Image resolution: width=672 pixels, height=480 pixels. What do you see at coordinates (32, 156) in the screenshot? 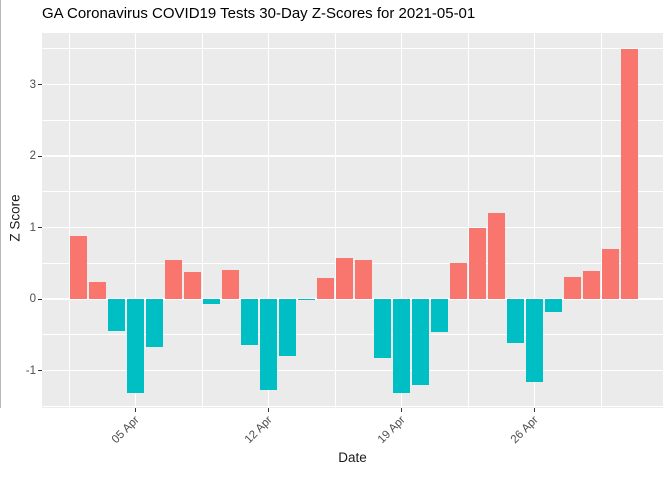
I see `y-tick-label: 2` at bounding box center [32, 156].